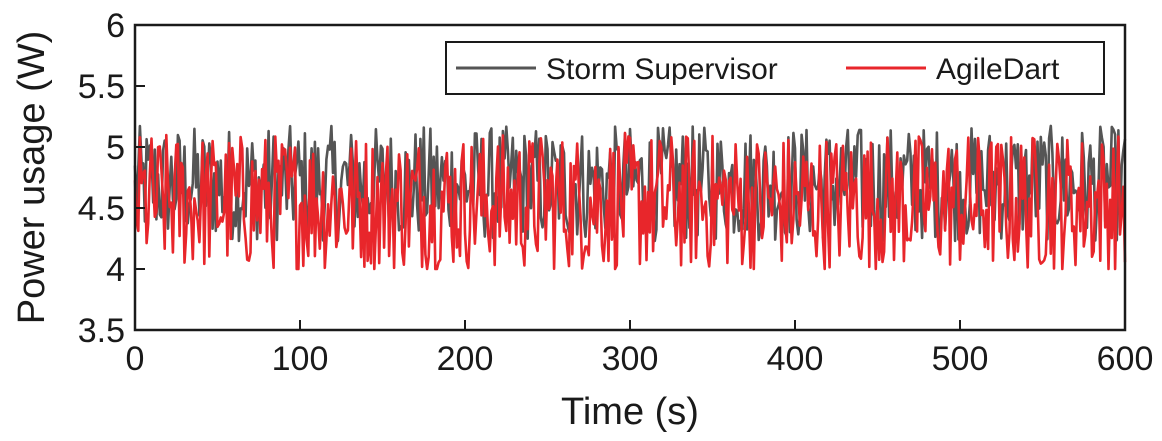 The width and height of the screenshot is (1162, 441). What do you see at coordinates (115, 270) in the screenshot?
I see `y-tick-label: 4` at bounding box center [115, 270].